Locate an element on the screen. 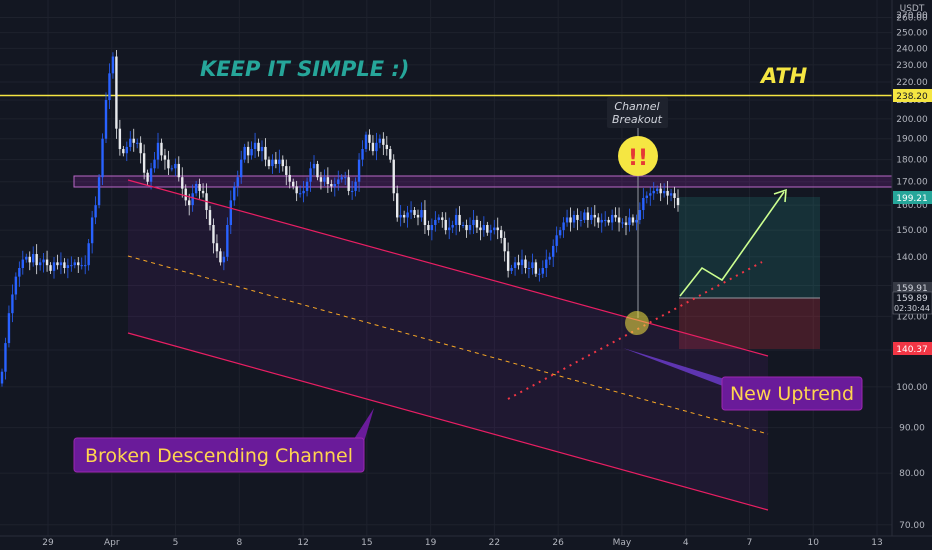 The width and height of the screenshot is (932, 550). price-tick-label: 230.00 is located at coordinates (912, 66).